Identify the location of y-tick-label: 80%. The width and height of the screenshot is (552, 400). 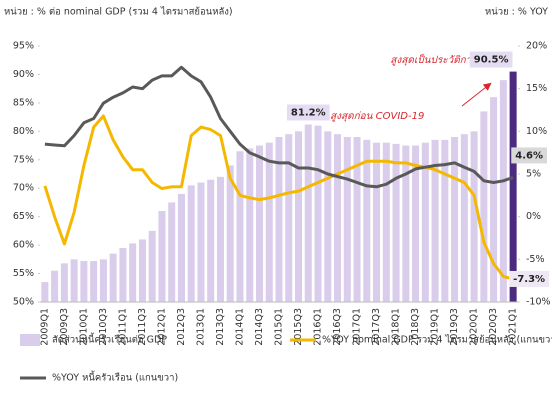
(23, 131).